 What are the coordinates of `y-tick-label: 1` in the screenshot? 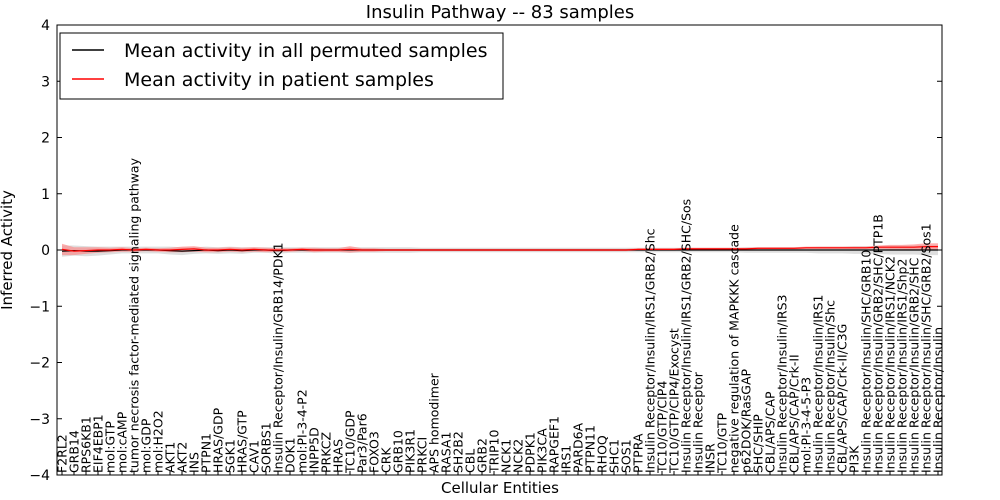 It's located at (45, 195).